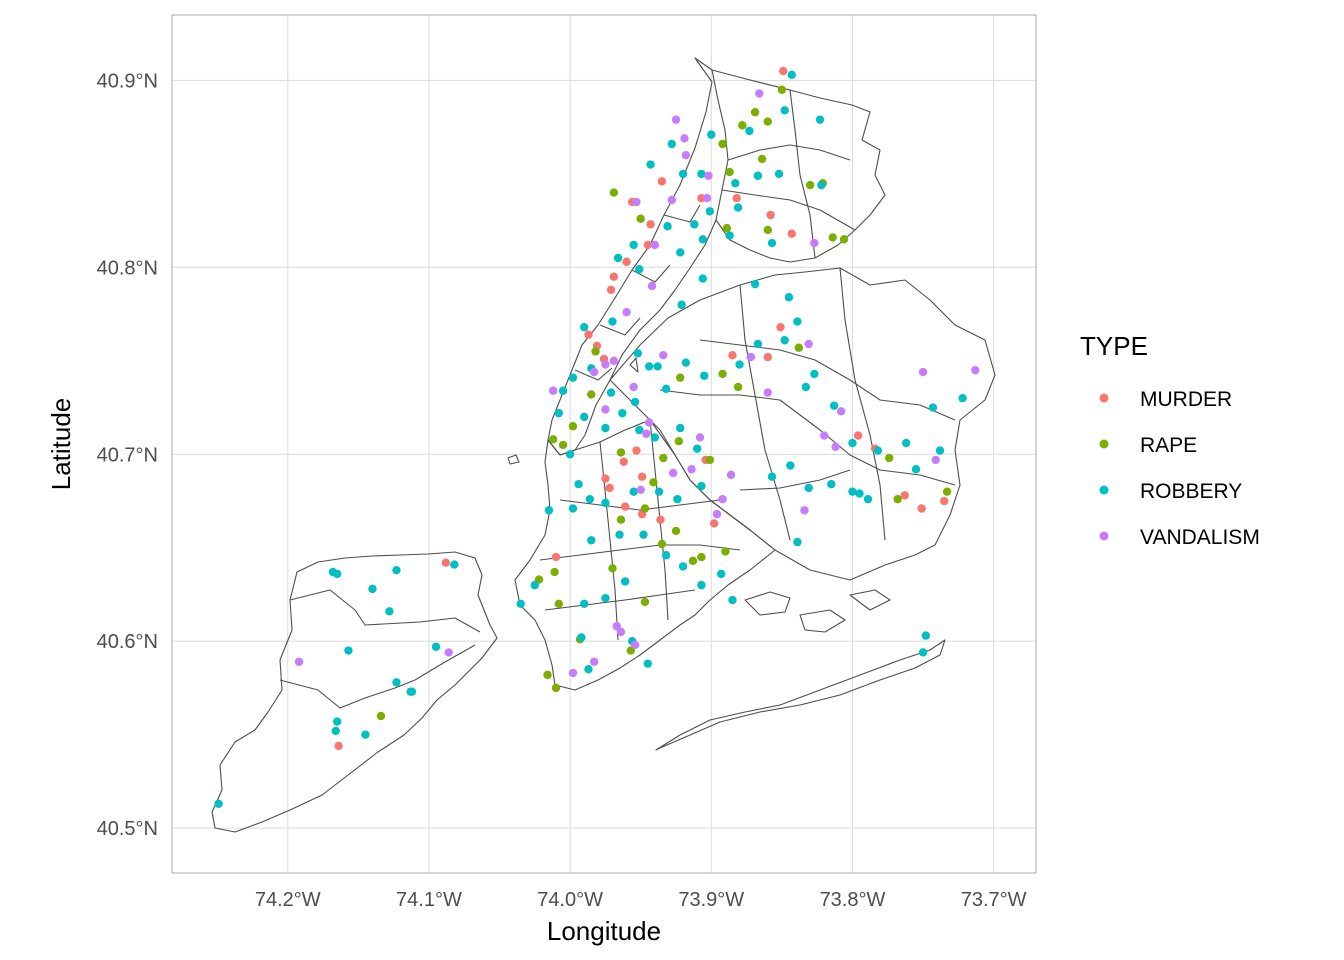  Describe the element at coordinates (853, 900) in the screenshot. I see `x-tick-label: 73.8°W` at that location.